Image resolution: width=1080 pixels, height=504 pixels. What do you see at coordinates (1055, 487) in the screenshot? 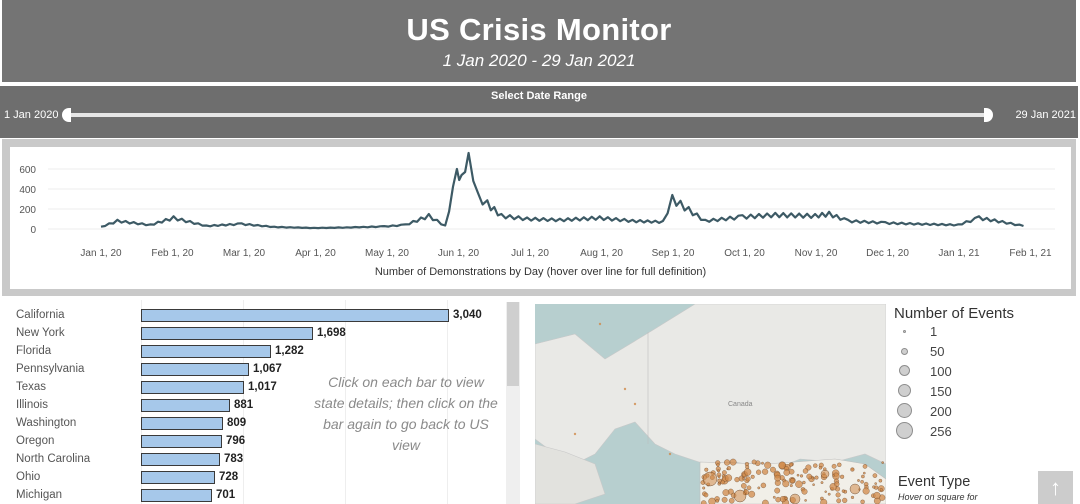
I see `scroll-to-top-button: ↑` at bounding box center [1055, 487].